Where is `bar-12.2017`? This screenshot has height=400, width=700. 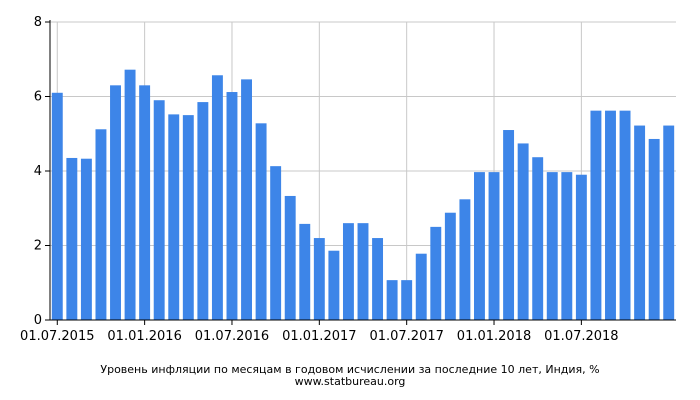 bar-12.2017 is located at coordinates (479, 246).